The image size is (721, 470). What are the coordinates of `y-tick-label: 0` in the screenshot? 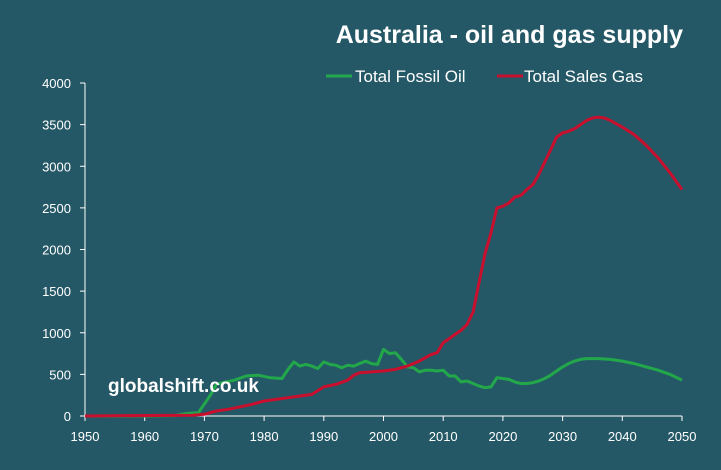 It's located at (67, 416).